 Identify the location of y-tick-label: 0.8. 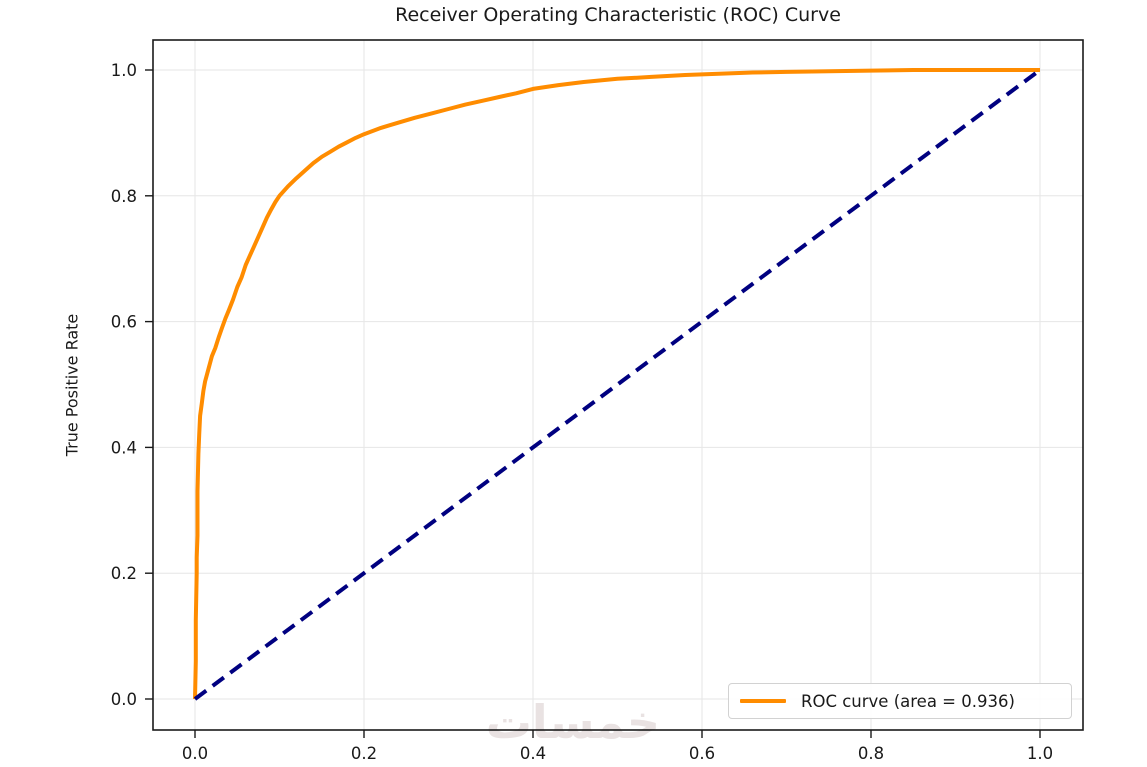
(124, 196).